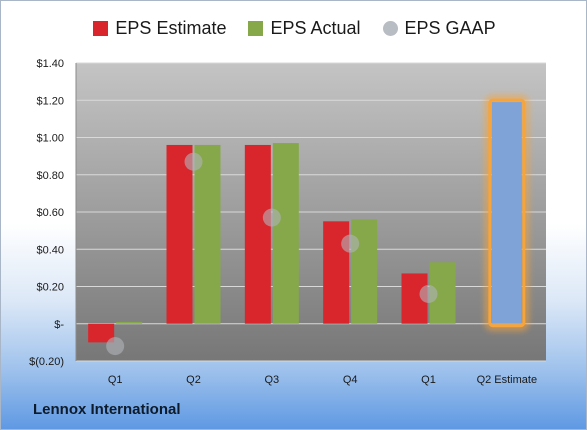 The width and height of the screenshot is (587, 430). I want to click on y-tick-label: $(0.20), so click(46, 362).